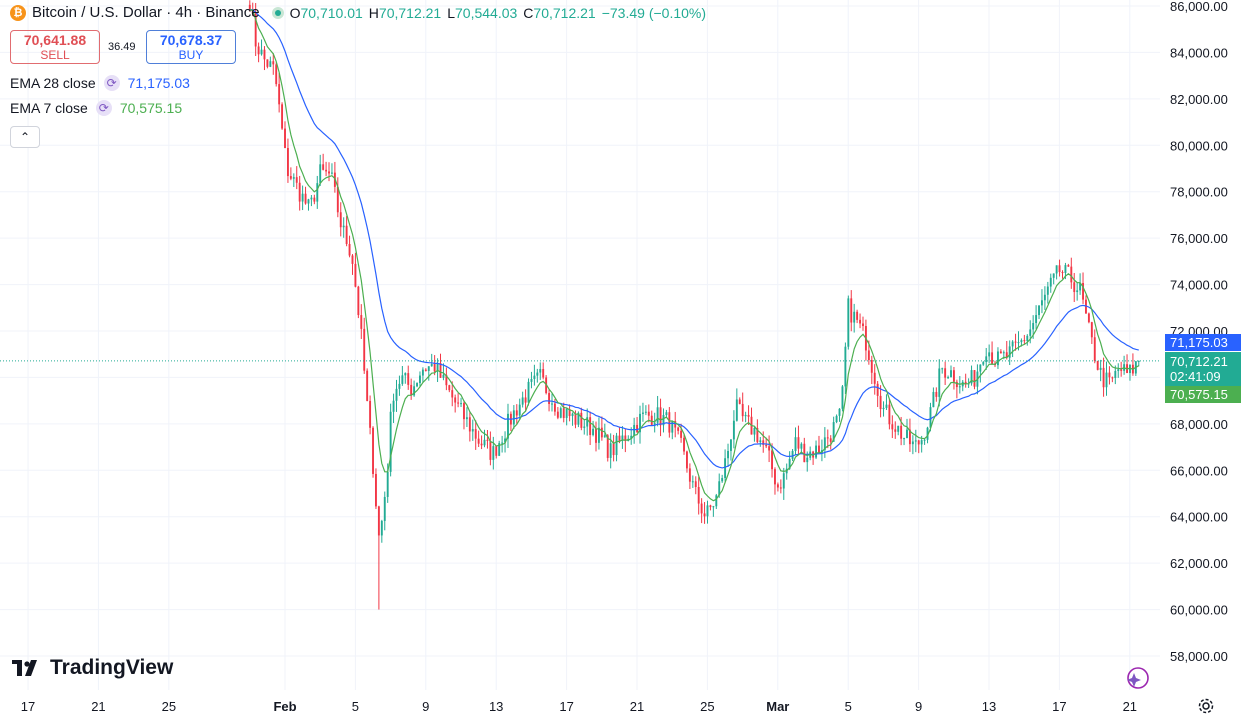 The height and width of the screenshot is (720, 1244). What do you see at coordinates (1203, 342) in the screenshot?
I see `ema-28-price-tag: 71,175.03` at bounding box center [1203, 342].